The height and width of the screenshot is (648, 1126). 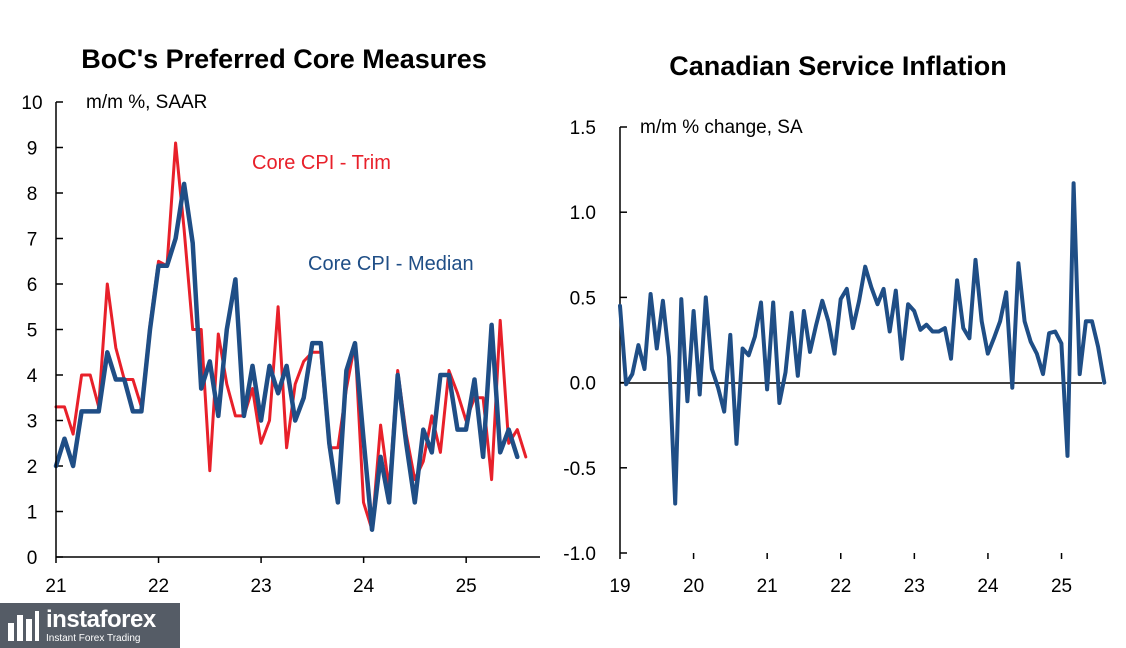 I want to click on y-tick-label: -0.5, so click(x=579, y=469).